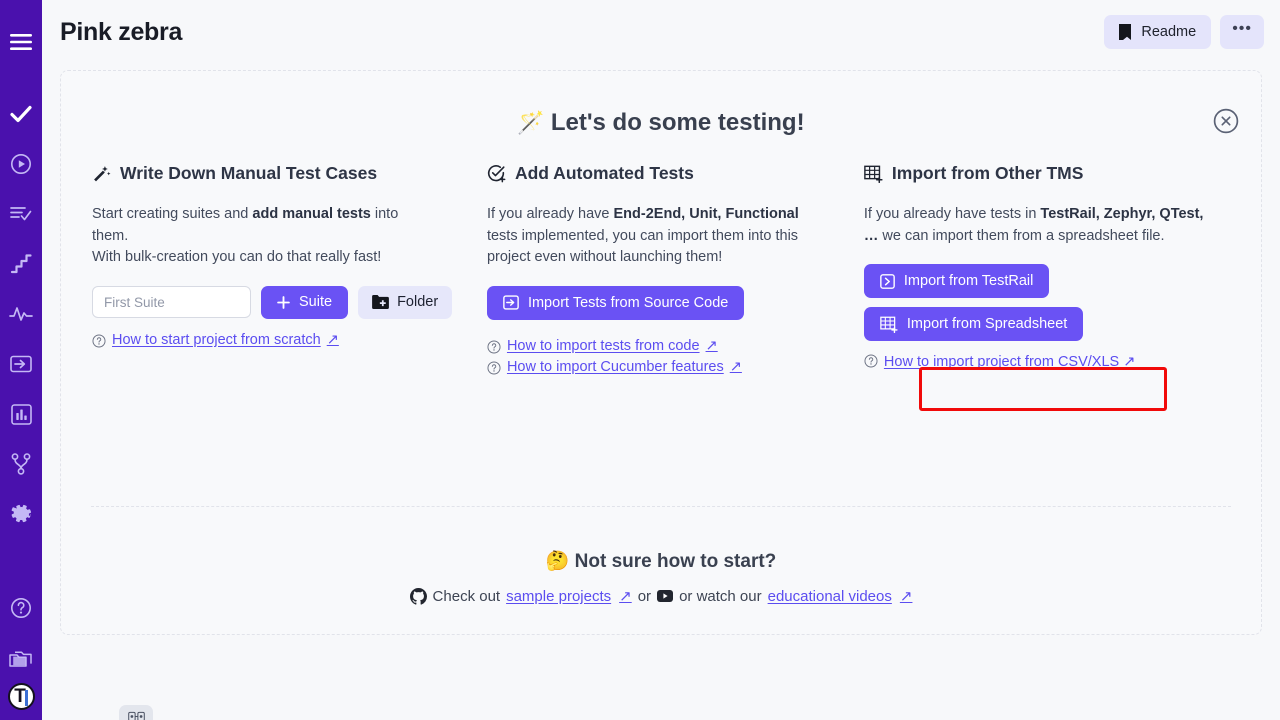  I want to click on column-1-title: Write Down Manual Test Cases, so click(249, 173).